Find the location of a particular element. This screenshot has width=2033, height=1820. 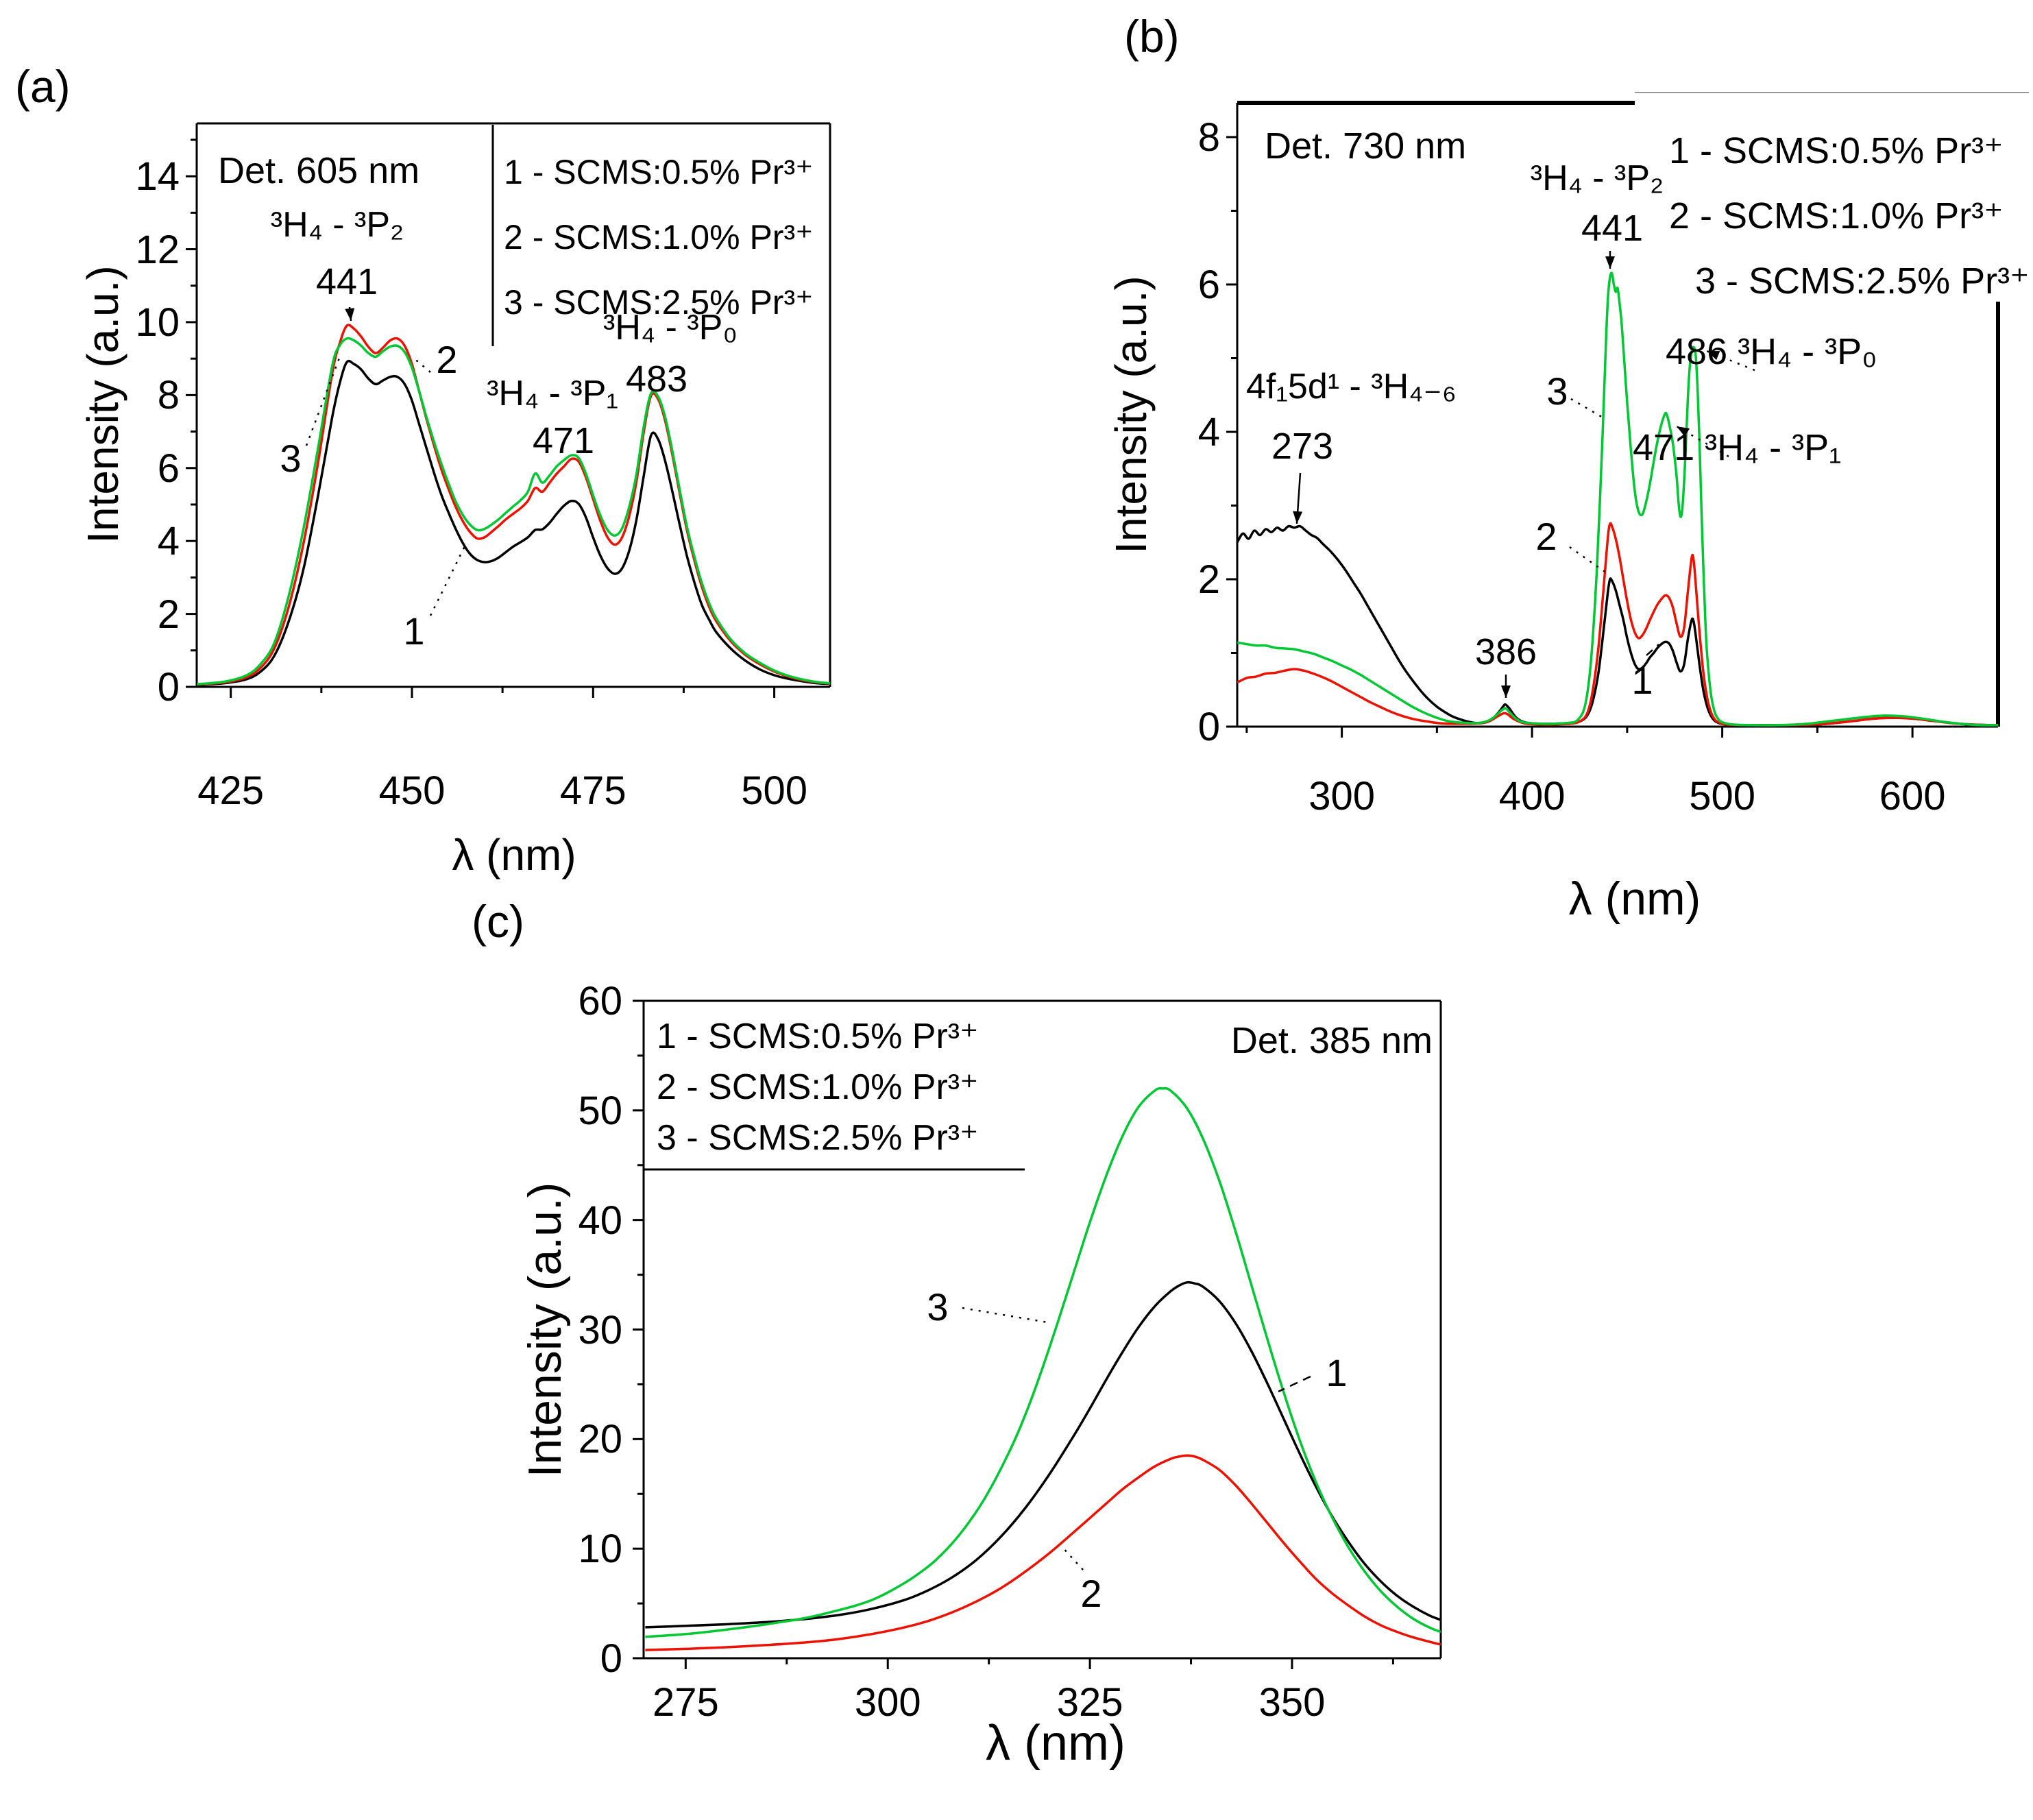

y-tick-label-c: 40 is located at coordinates (600, 1220).